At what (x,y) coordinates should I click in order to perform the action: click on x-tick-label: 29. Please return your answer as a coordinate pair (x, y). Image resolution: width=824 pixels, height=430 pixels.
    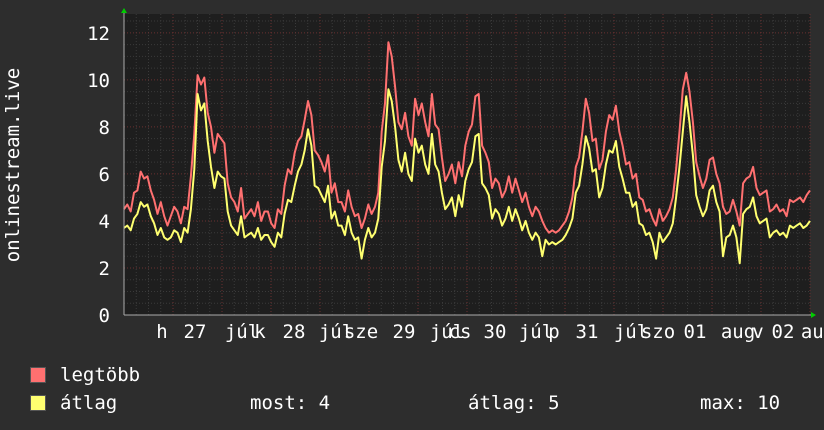
    Looking at the image, I should click on (404, 332).